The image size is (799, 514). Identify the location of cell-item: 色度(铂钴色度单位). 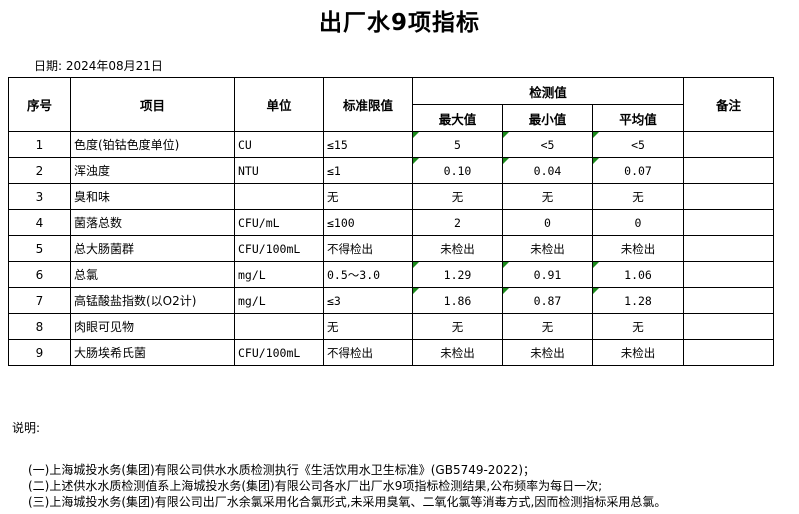
(152, 144).